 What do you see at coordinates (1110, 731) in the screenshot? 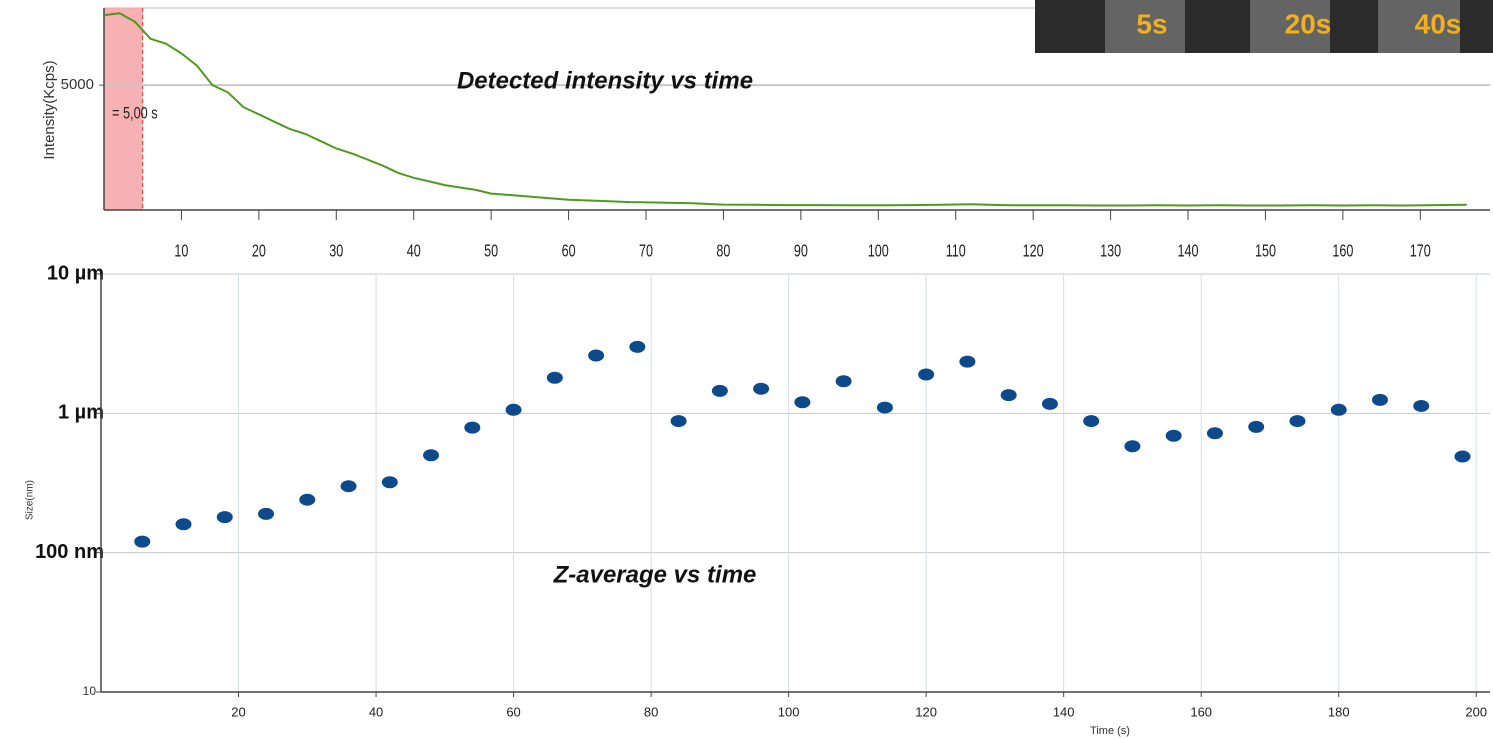
I see `x-axis-label: Time (s)` at bounding box center [1110, 731].